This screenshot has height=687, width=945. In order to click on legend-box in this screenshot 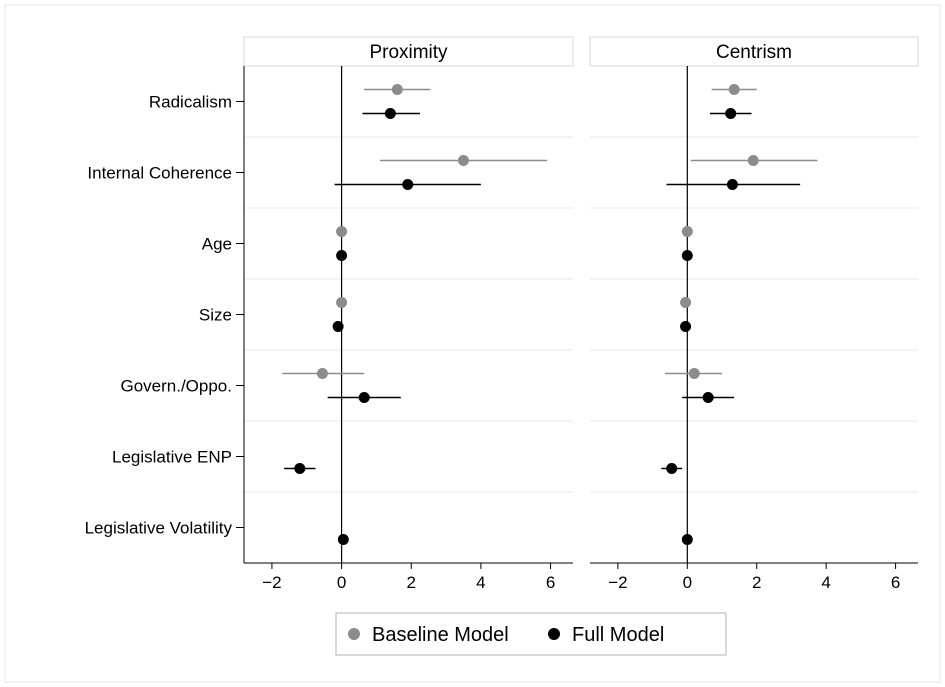, I will do `click(531, 634)`.